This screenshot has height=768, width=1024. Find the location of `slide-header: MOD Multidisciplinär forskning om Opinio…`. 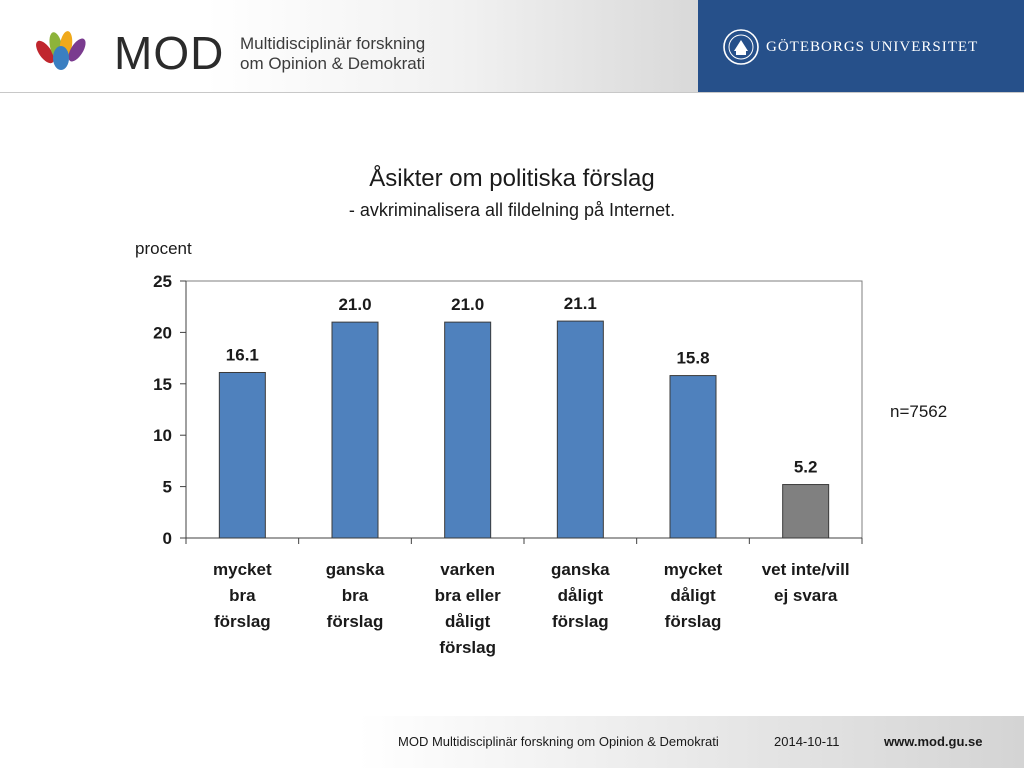

slide-header: MOD Multidisciplinär forskning om Opinio… is located at coordinates (512, 46).